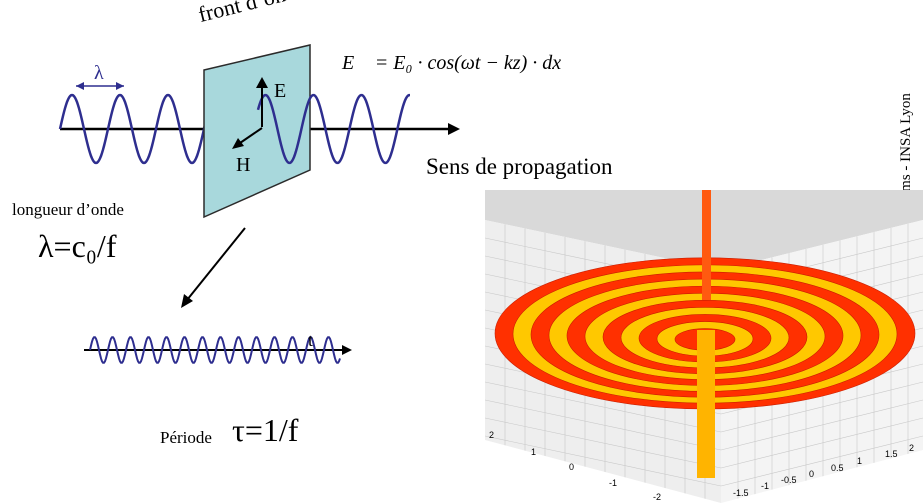 The width and height of the screenshot is (923, 503). What do you see at coordinates (262, 82) in the screenshot?
I see `e-field-arrowhead` at bounding box center [262, 82].